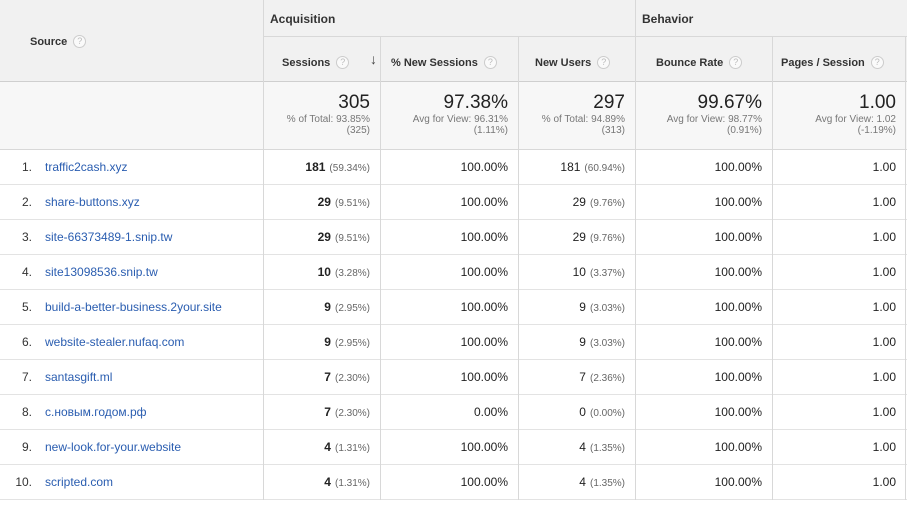  I want to click on new-users-value: 29, so click(579, 237).